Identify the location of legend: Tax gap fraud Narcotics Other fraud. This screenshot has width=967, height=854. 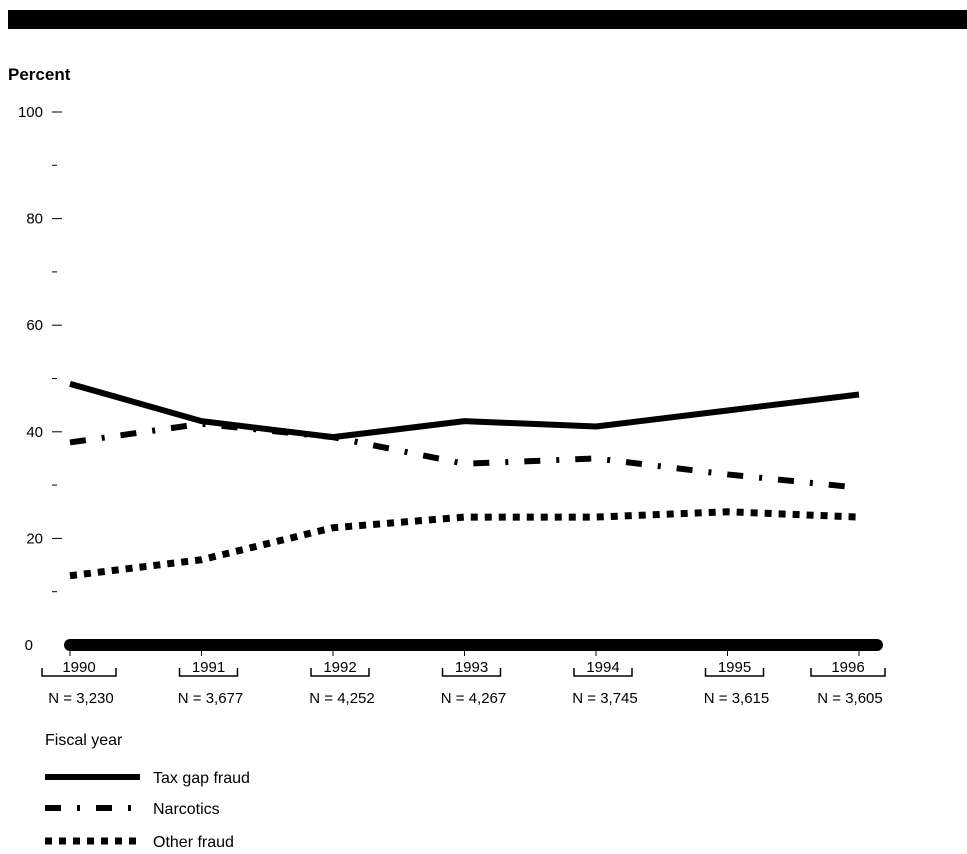
(147, 810).